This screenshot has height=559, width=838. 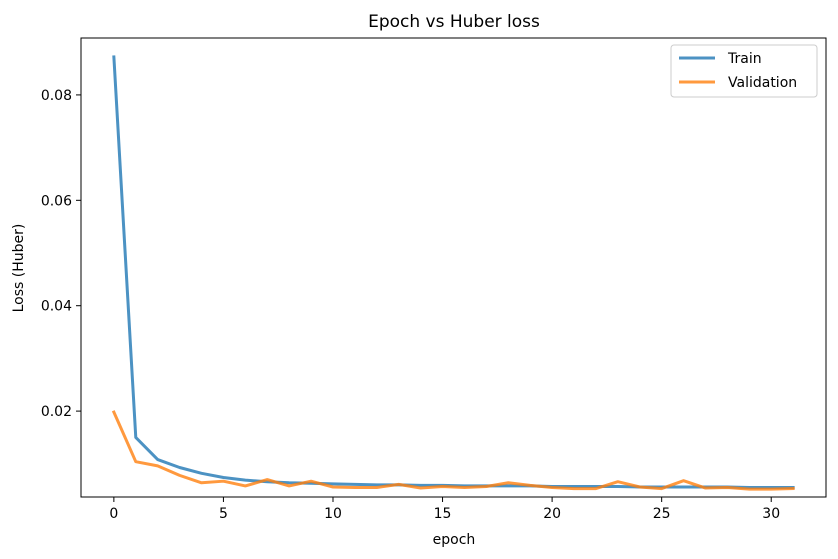 I want to click on x-tick-label: 5, so click(x=223, y=514).